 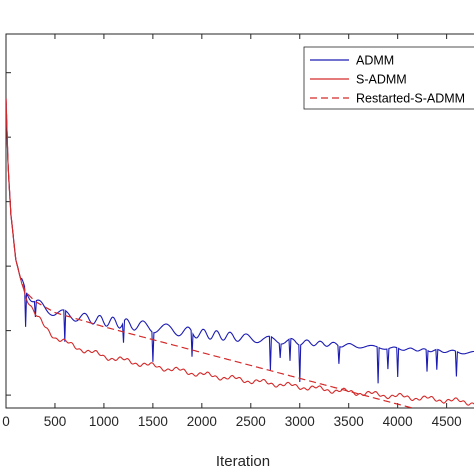 I want to click on x-tick-label: 1500, so click(x=153, y=421).